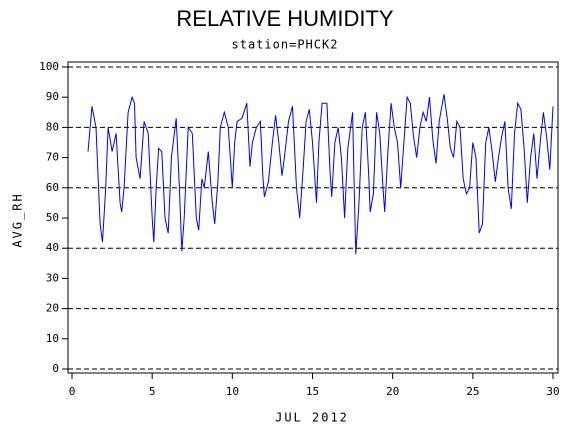 This screenshot has width=570, height=430. I want to click on x-tick-label: 15, so click(312, 391).